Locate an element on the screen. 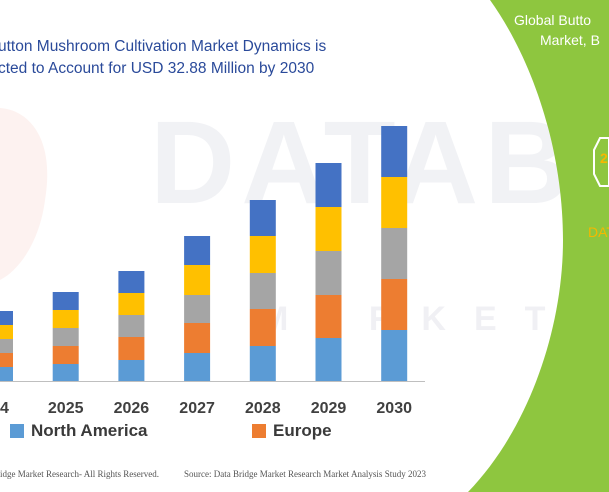 This screenshot has height=492, width=609. side-panel-hex-value: 2 is located at coordinates (604, 158).